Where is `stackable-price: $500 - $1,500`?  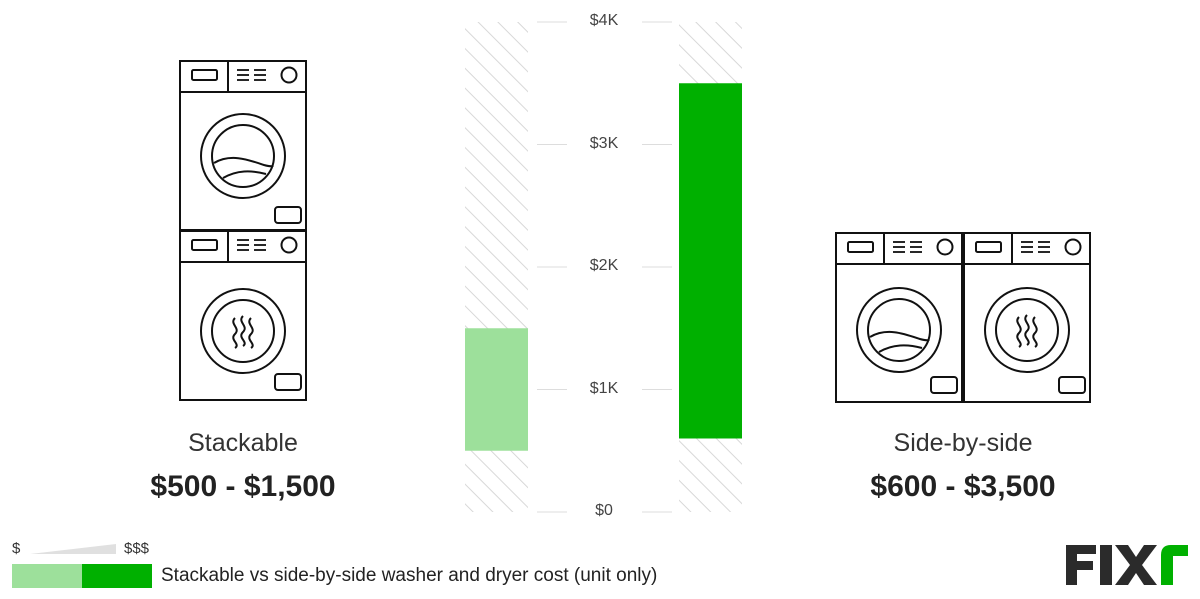
stackable-price: $500 - $1,500 is located at coordinates (243, 486).